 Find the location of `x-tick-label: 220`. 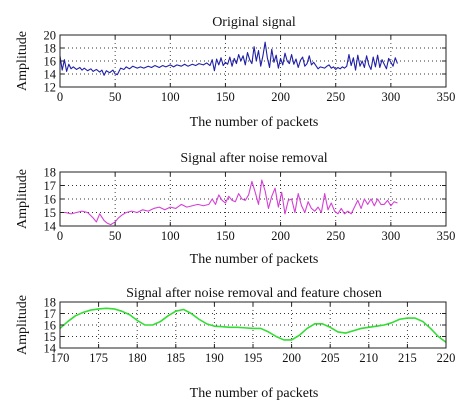

x-tick-label: 220 is located at coordinates (446, 358).